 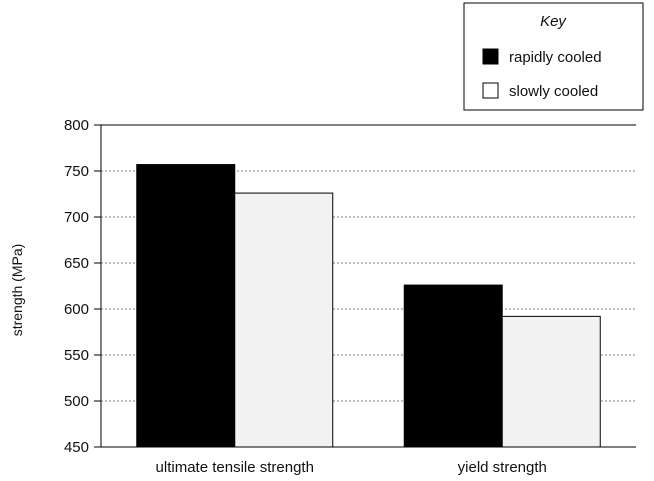 What do you see at coordinates (17, 290) in the screenshot?
I see `y-axis-title: strength (MPa)` at bounding box center [17, 290].